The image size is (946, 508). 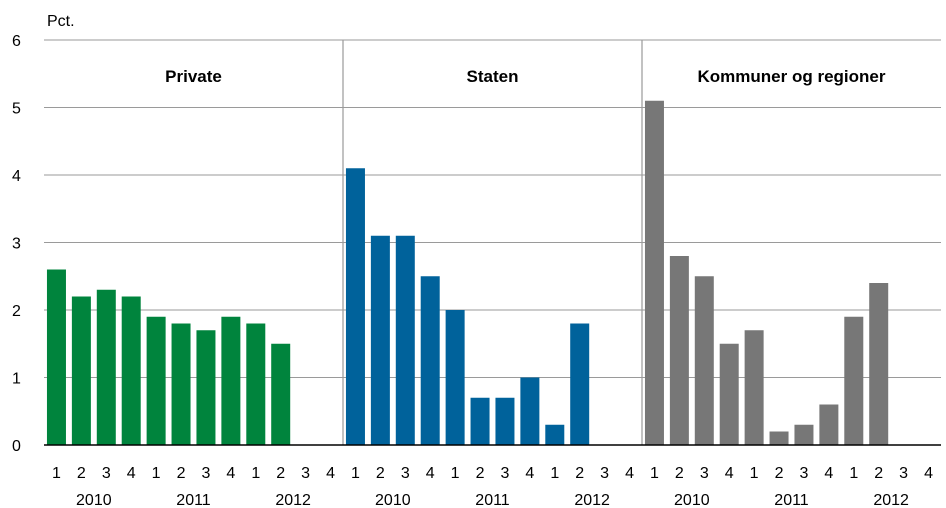 What do you see at coordinates (16, 446) in the screenshot?
I see `y-tick-label: 0` at bounding box center [16, 446].